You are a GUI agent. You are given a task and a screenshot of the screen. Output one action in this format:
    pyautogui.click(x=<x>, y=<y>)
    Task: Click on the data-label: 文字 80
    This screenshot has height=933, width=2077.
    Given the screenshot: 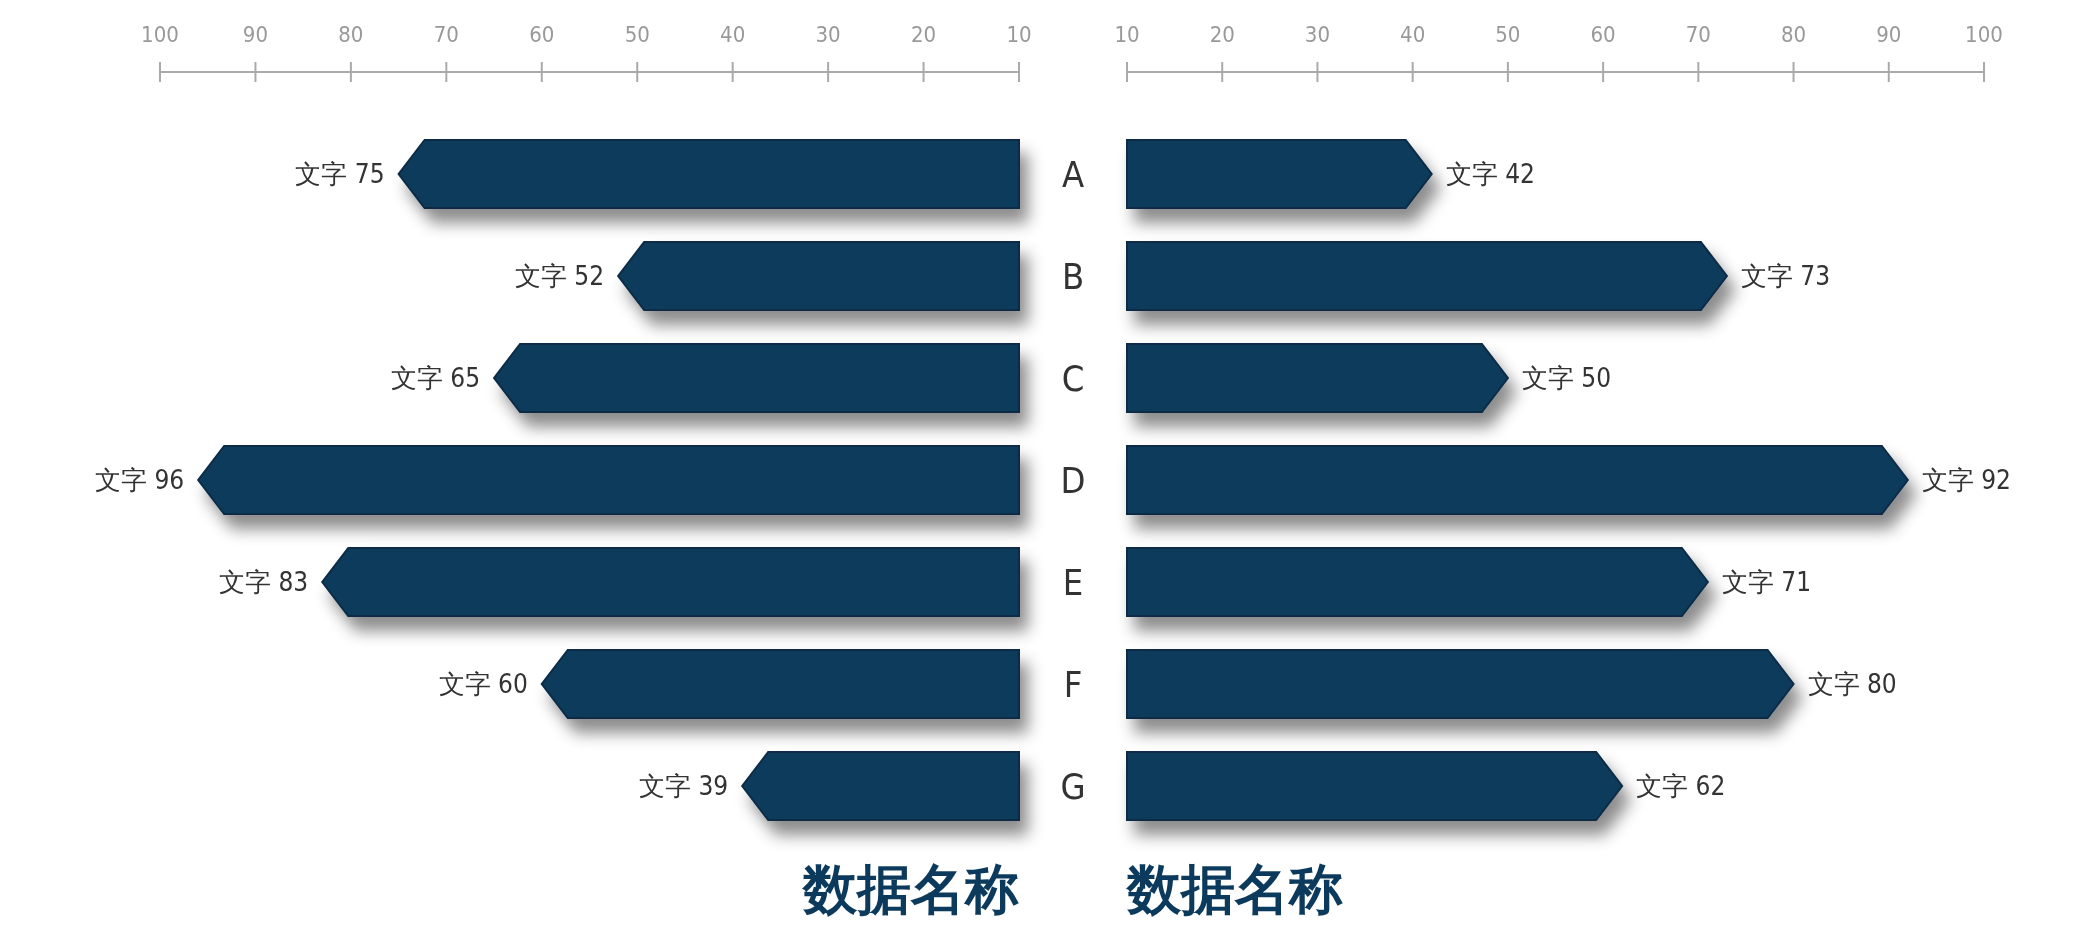 What is the action you would take?
    pyautogui.click(x=1852, y=684)
    